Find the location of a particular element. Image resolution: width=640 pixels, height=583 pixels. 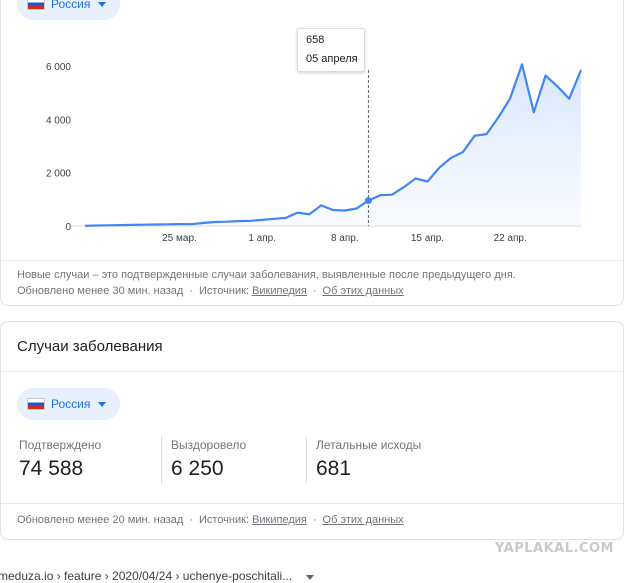

updated-text: Обновлено менее 30 мин. назад is located at coordinates (100, 291).